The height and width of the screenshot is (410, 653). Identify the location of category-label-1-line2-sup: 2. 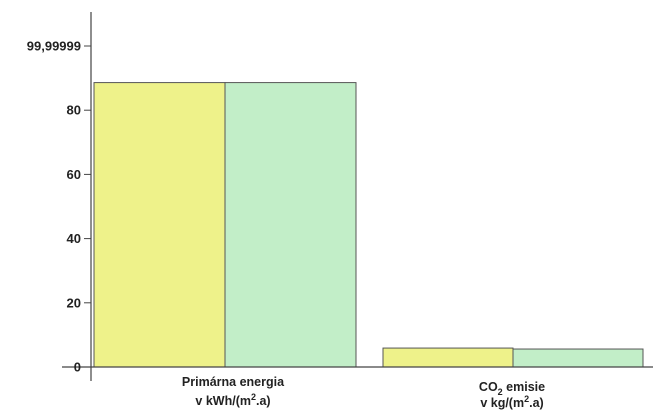
(526, 399).